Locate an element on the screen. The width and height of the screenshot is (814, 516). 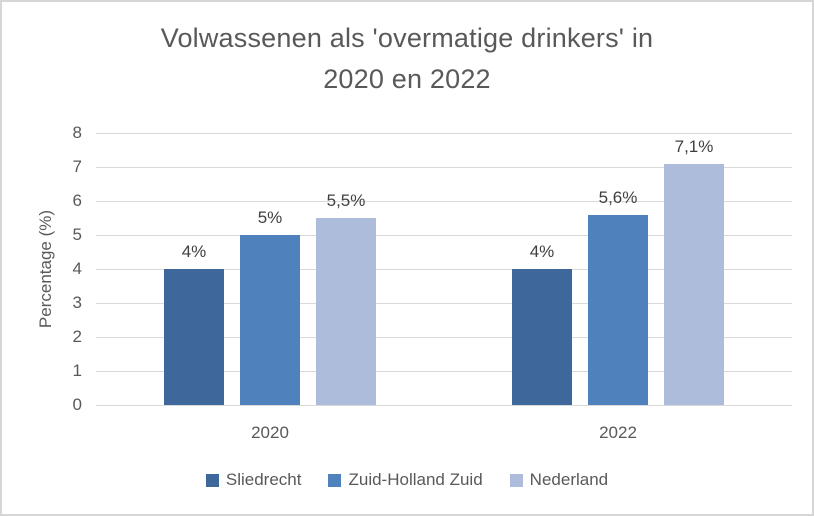
y-tick-label-7: 7 is located at coordinates (77, 166).